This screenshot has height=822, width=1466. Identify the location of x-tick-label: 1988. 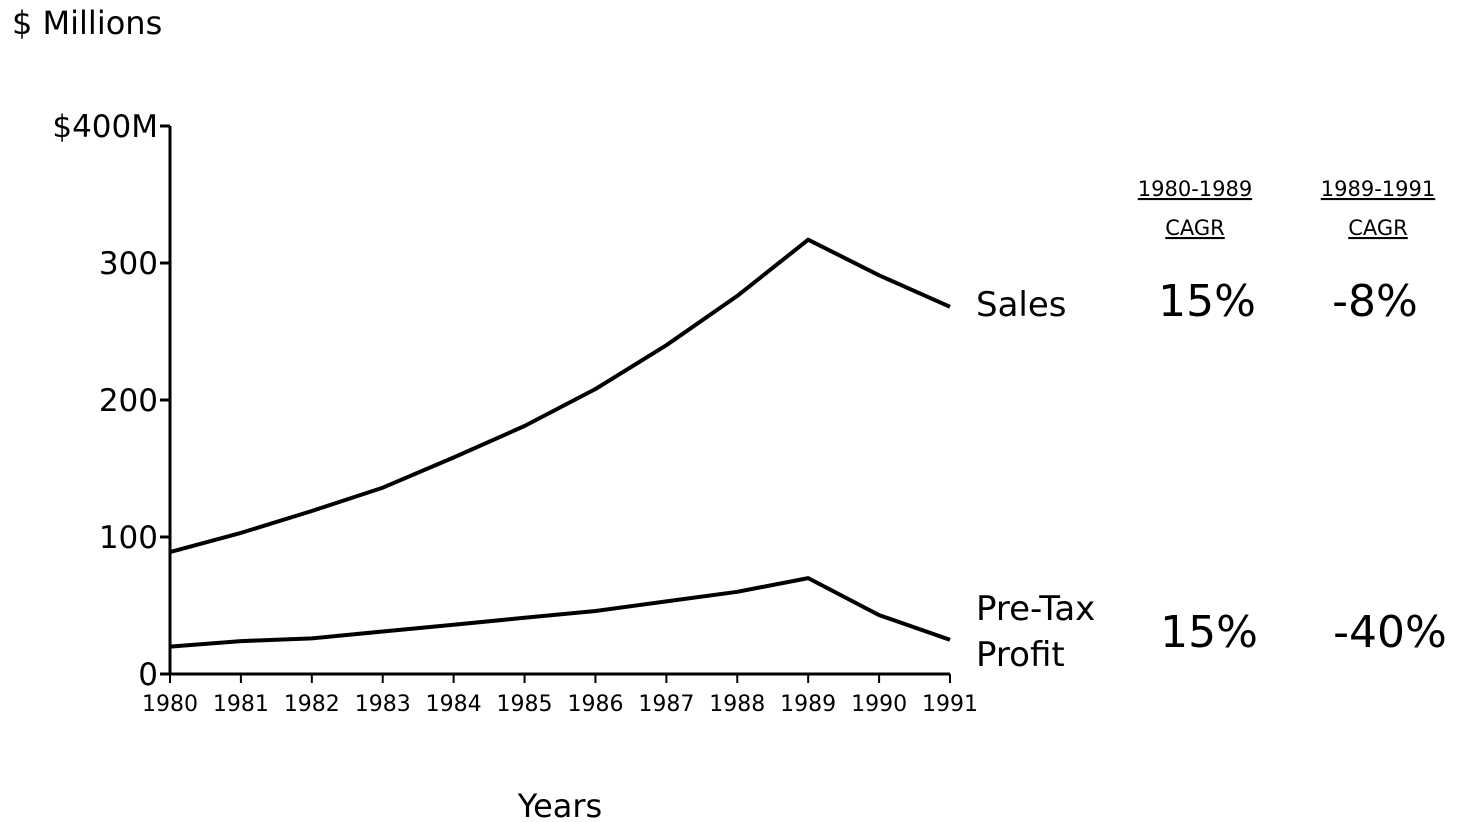
(737, 704).